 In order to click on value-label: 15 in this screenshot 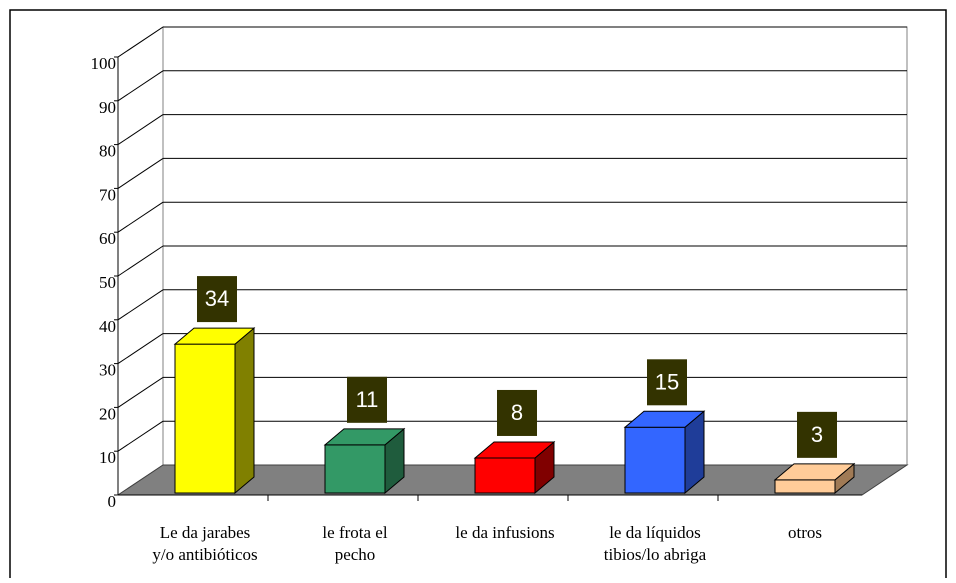, I will do `click(667, 381)`.